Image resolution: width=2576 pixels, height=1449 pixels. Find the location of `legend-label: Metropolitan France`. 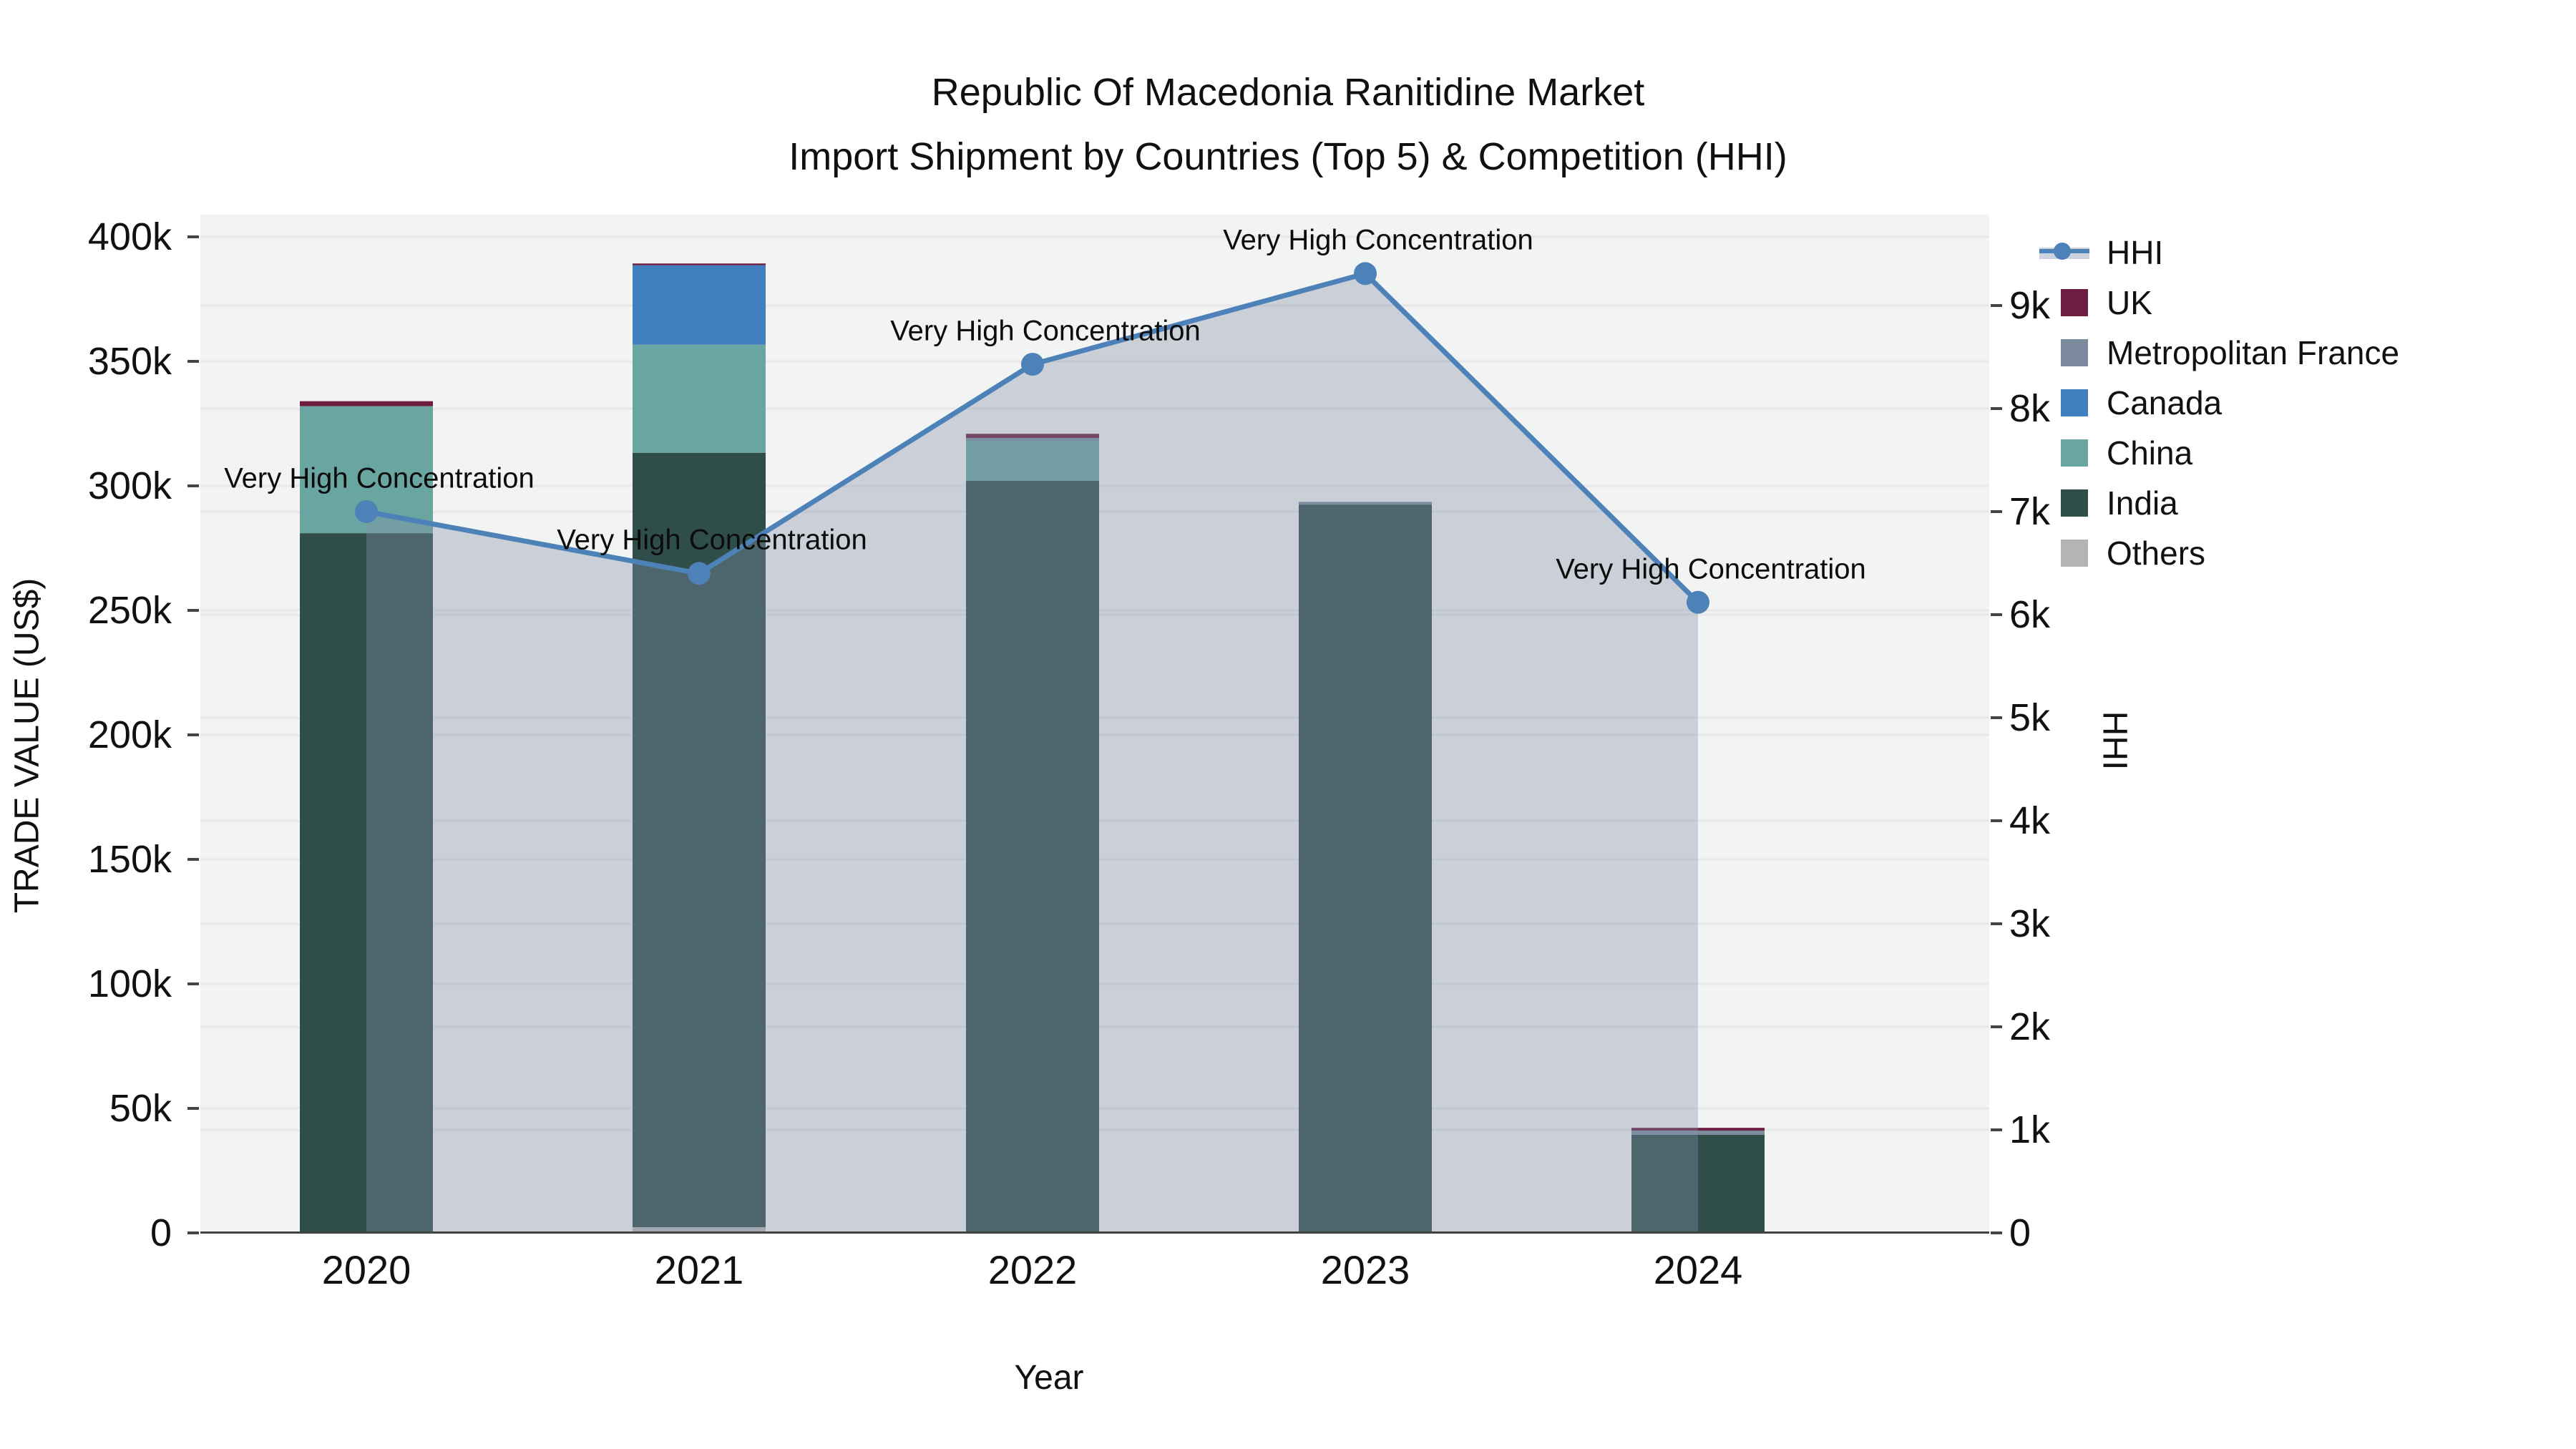

legend-label: Metropolitan France is located at coordinates (2253, 352).